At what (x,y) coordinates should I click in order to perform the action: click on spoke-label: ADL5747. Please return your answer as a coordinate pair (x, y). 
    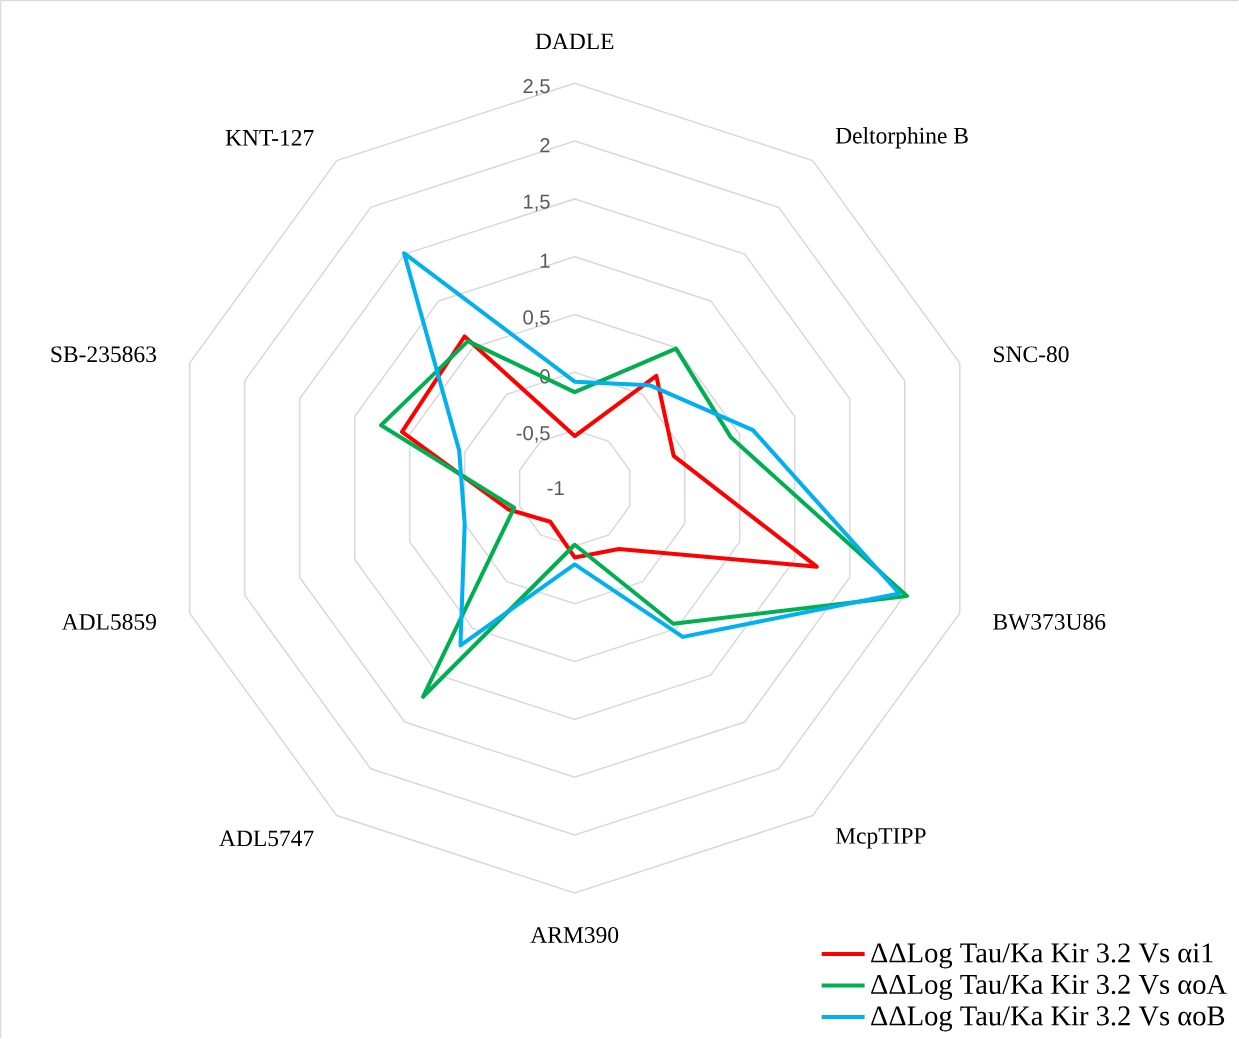
    Looking at the image, I should click on (266, 838).